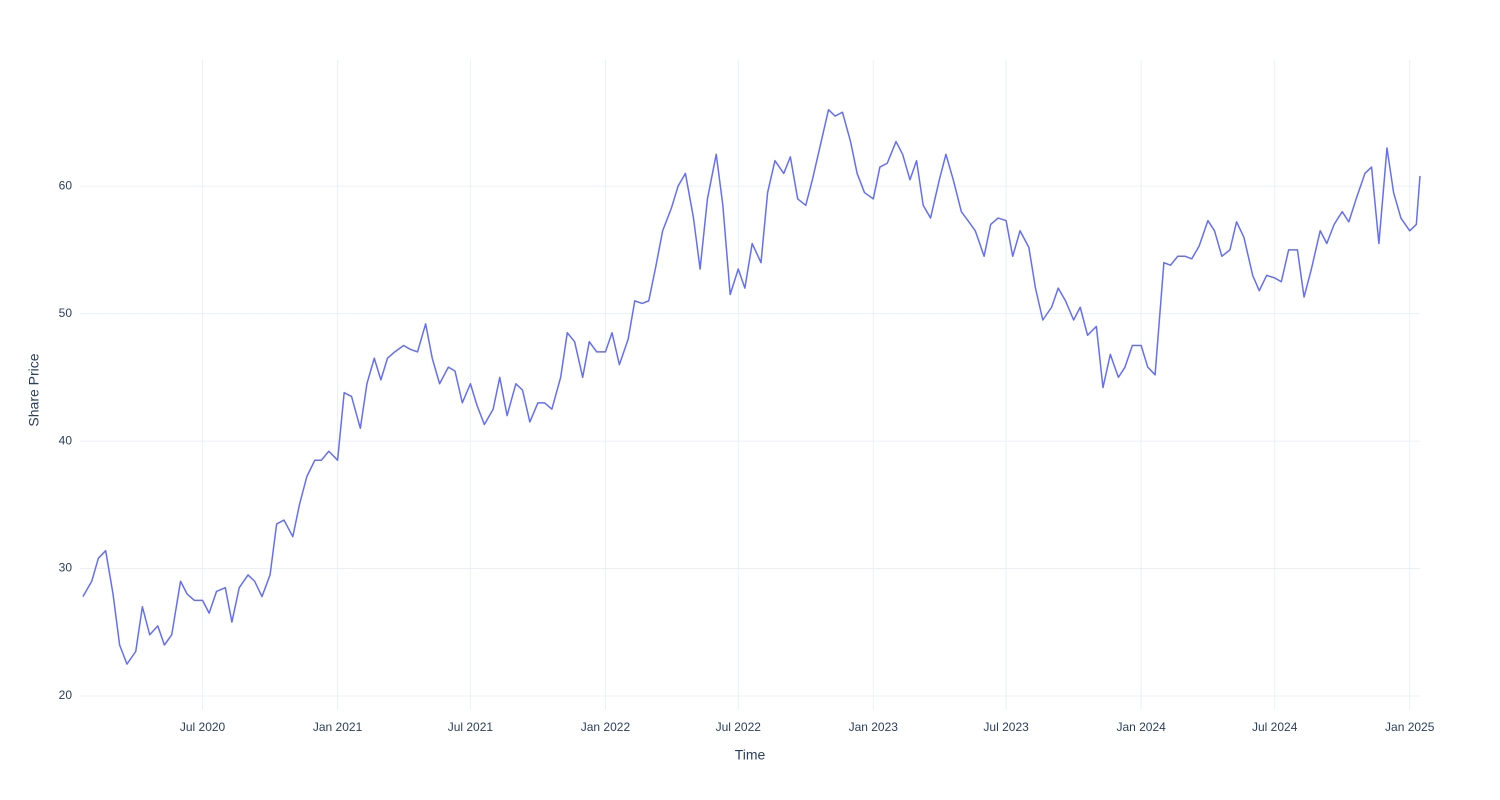 This screenshot has height=800, width=1500. I want to click on y-tick-label: 40, so click(66, 440).